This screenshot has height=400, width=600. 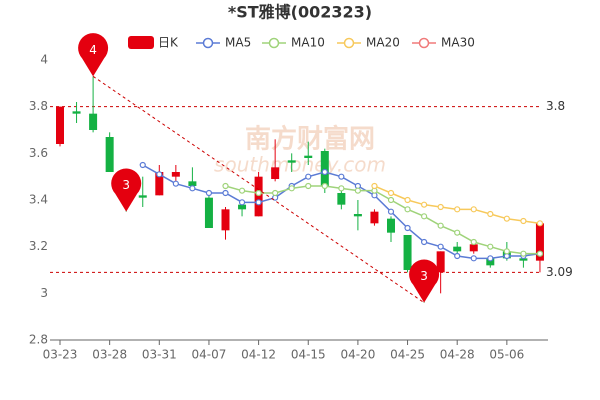 What do you see at coordinates (258, 355) in the screenshot?
I see `x-tick-label: 04-12` at bounding box center [258, 355].